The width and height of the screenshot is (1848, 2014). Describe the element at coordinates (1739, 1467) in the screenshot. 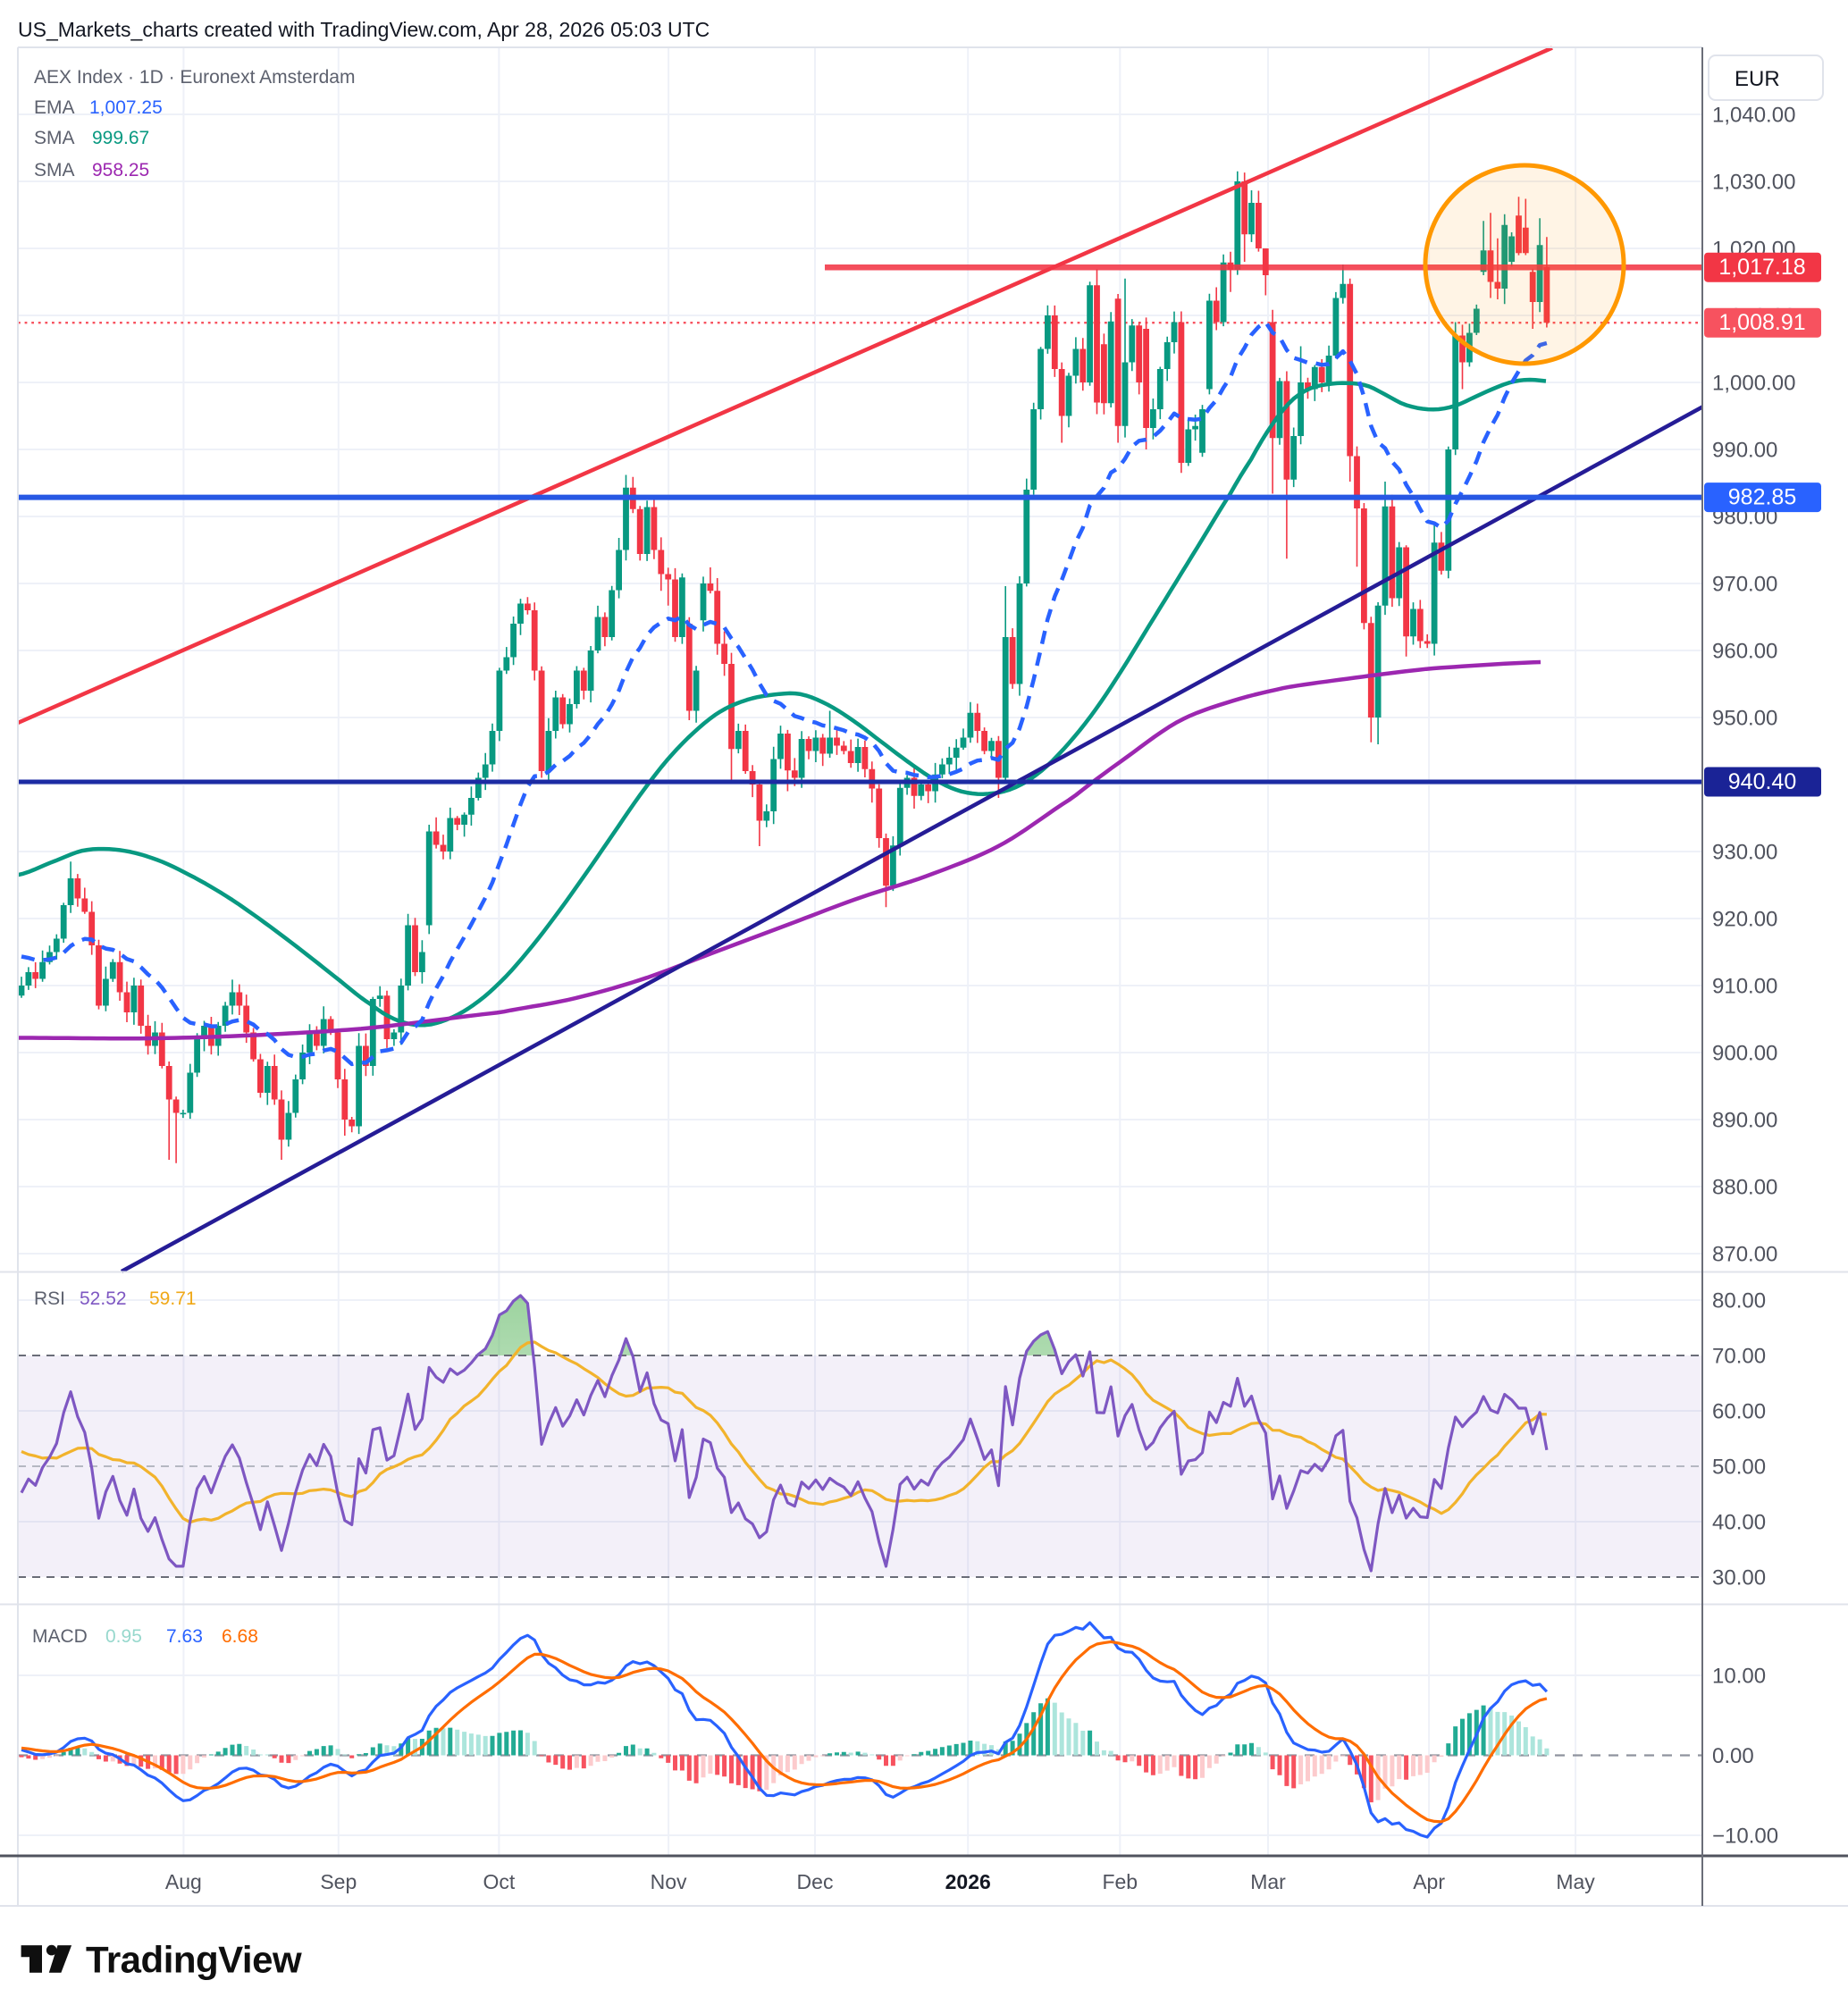

I see `svg-text: 50.00` at that location.